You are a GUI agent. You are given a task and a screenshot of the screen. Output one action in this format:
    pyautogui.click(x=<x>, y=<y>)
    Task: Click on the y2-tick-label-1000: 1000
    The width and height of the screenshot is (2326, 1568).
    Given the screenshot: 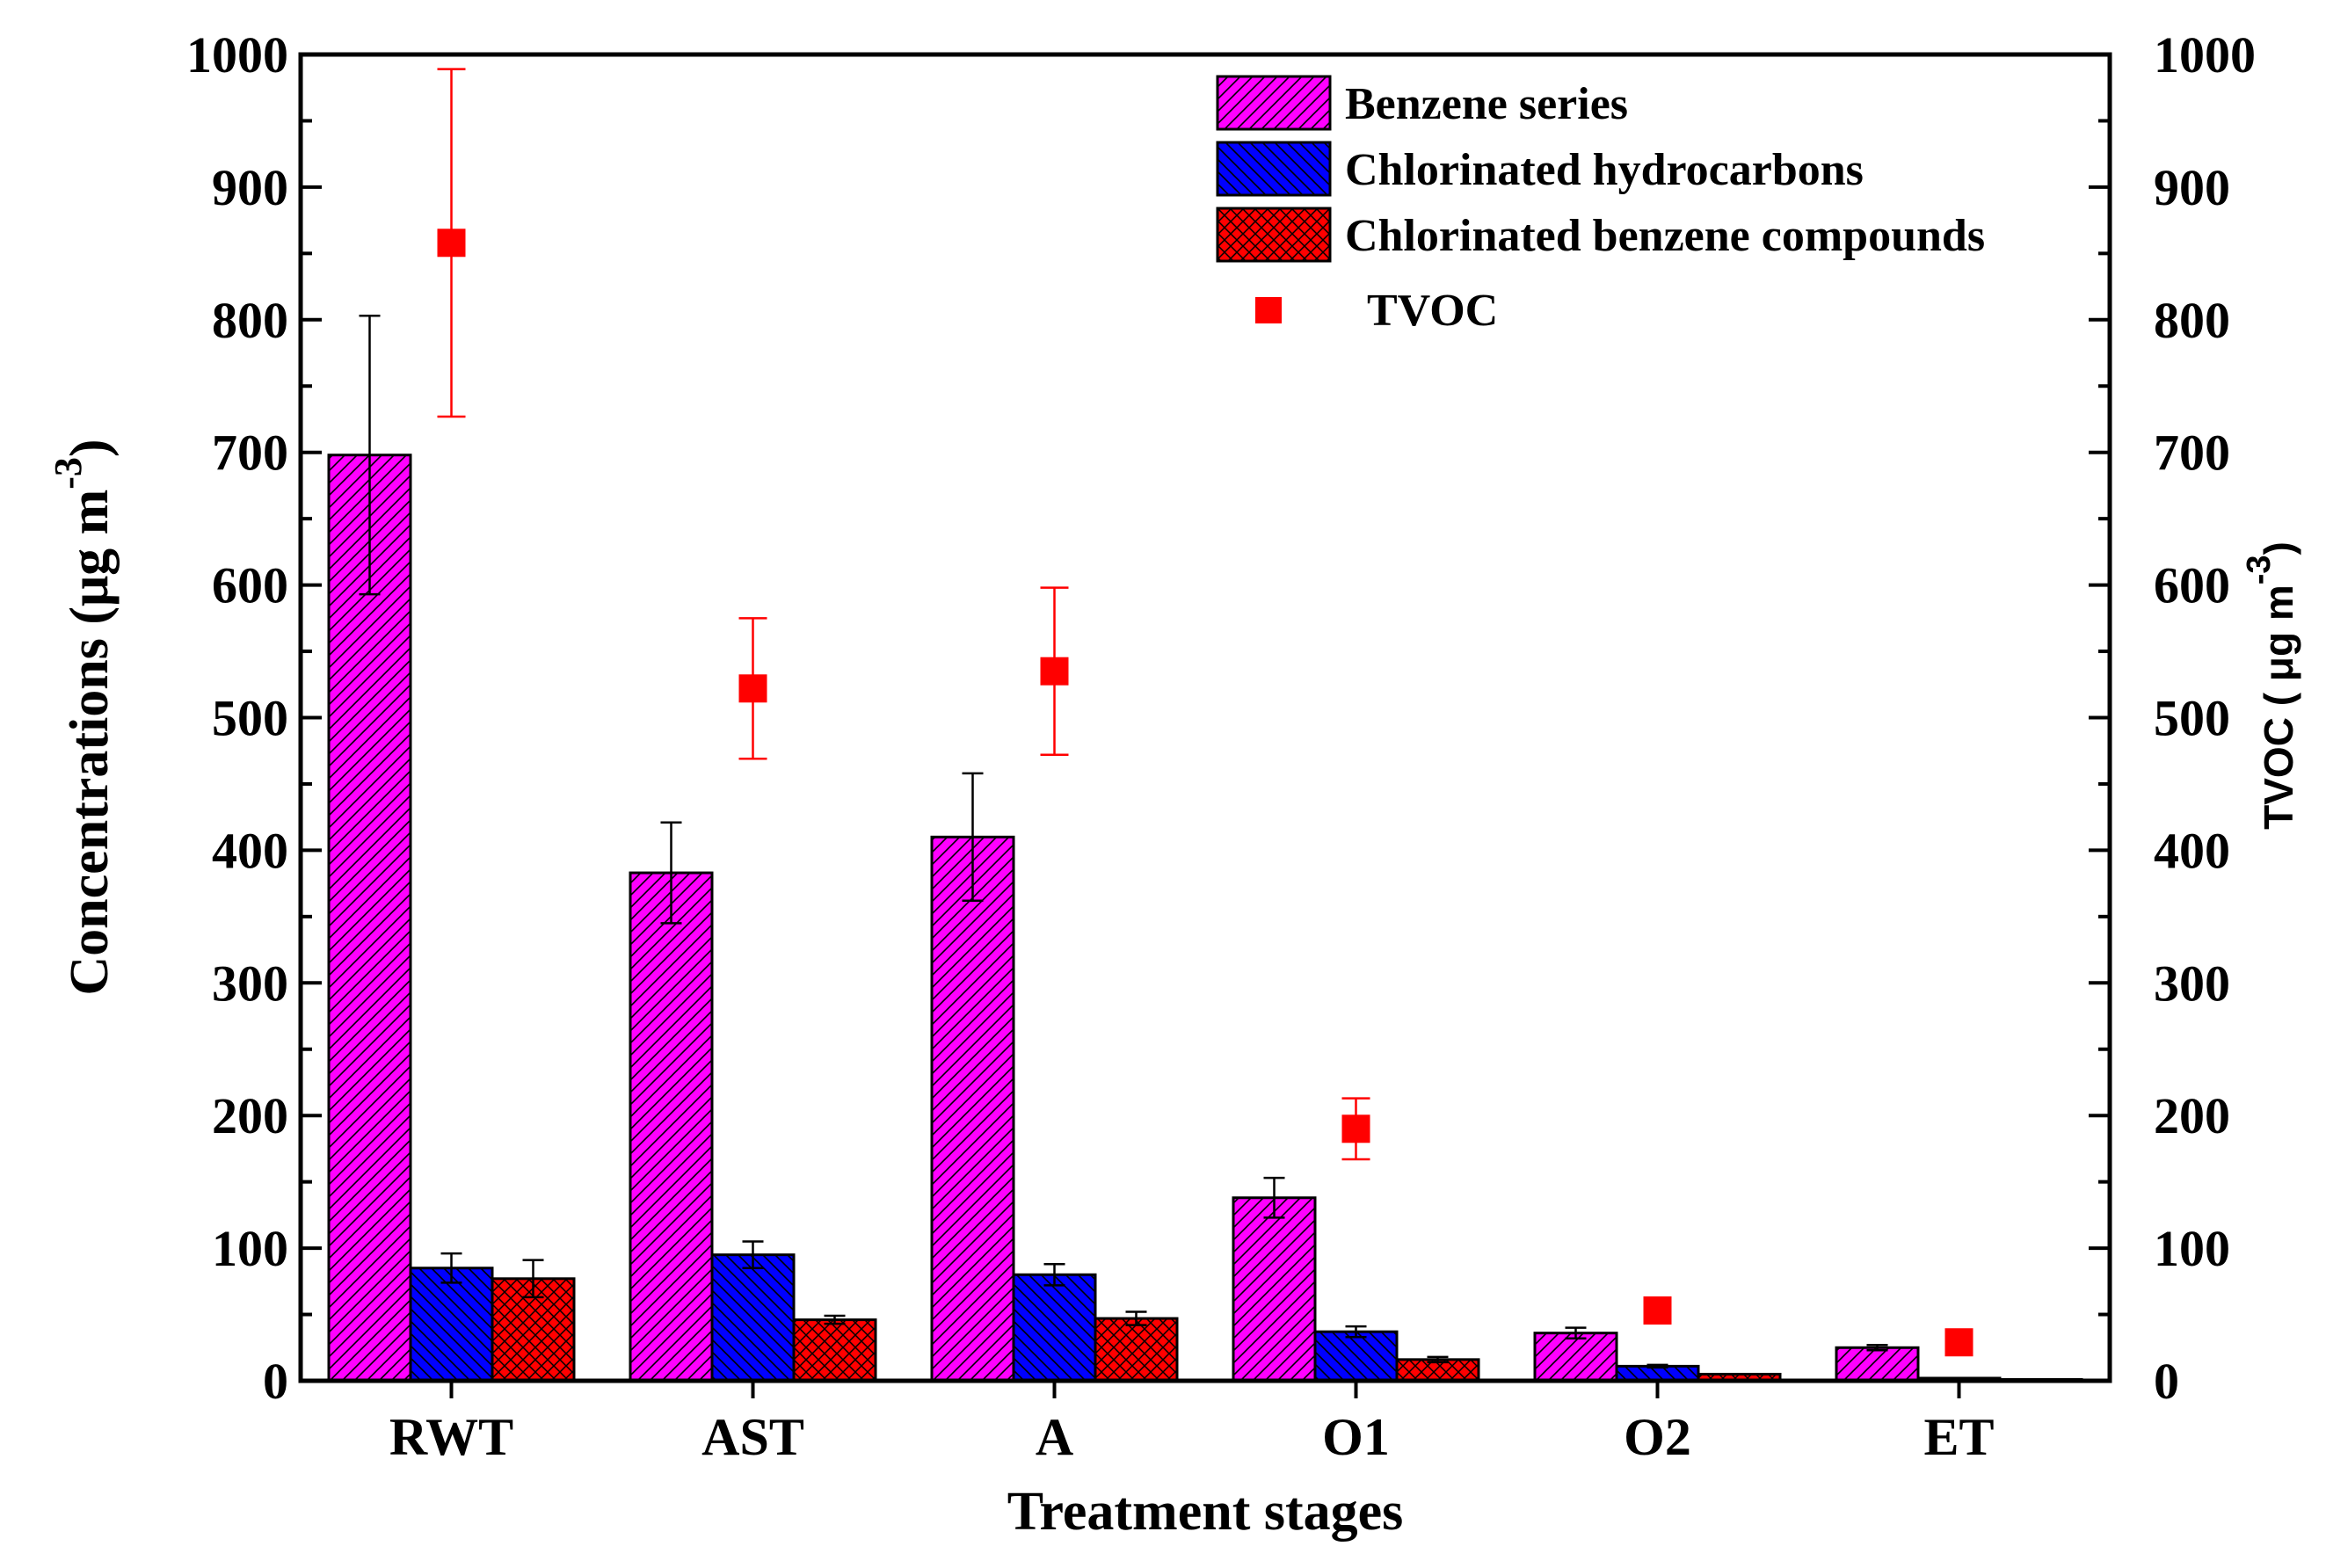 What is the action you would take?
    pyautogui.click(x=2205, y=54)
    